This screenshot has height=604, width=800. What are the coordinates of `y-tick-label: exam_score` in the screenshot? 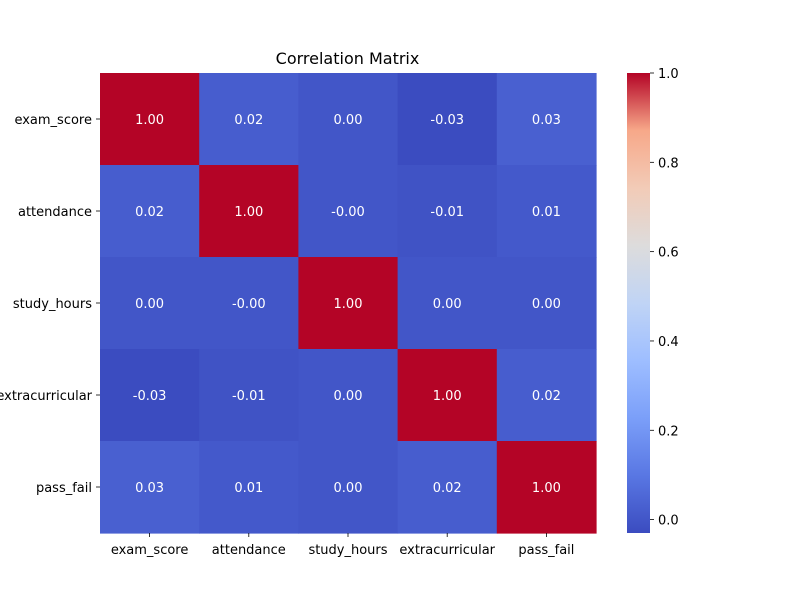 It's located at (53, 120).